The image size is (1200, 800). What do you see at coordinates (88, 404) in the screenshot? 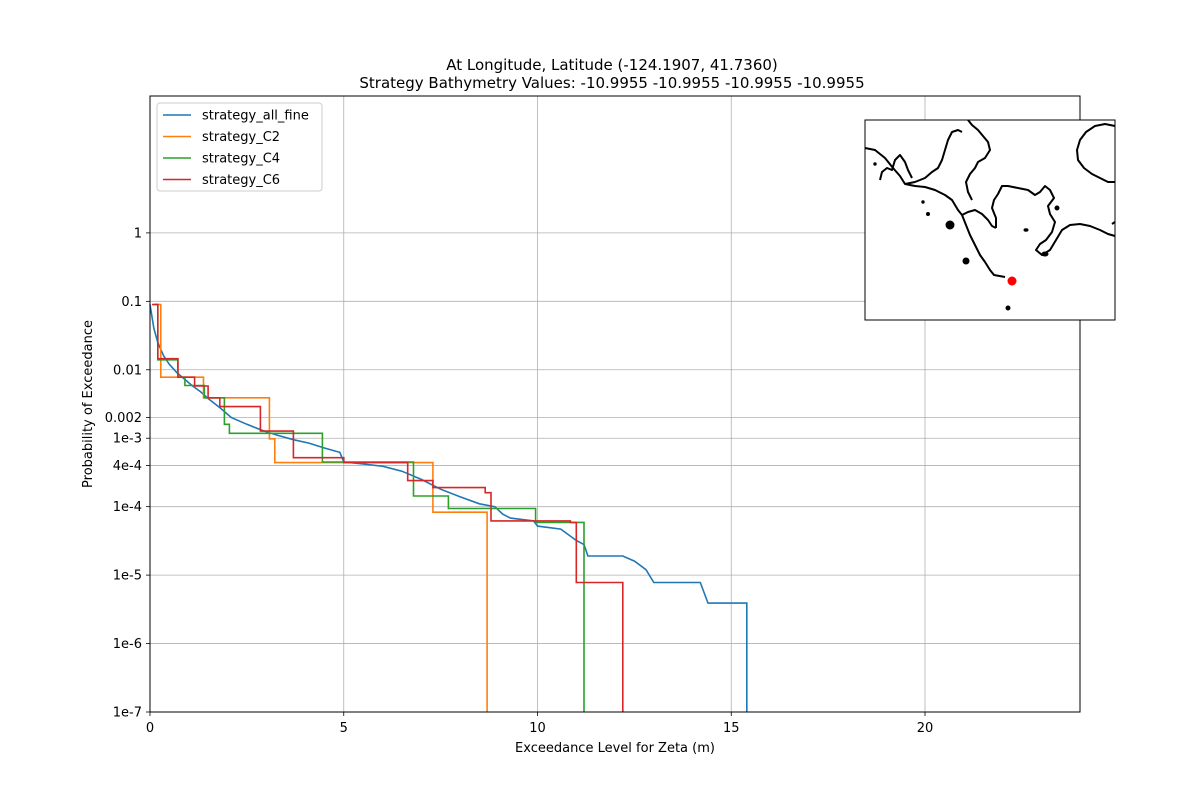
I see `y-axis-label: Probability of Exceedance` at bounding box center [88, 404].